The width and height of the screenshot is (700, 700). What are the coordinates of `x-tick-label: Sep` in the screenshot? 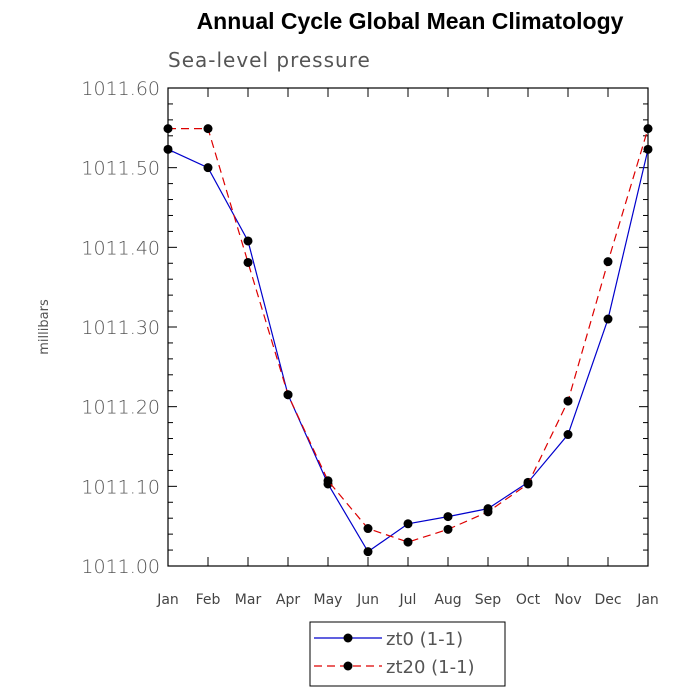 It's located at (488, 600).